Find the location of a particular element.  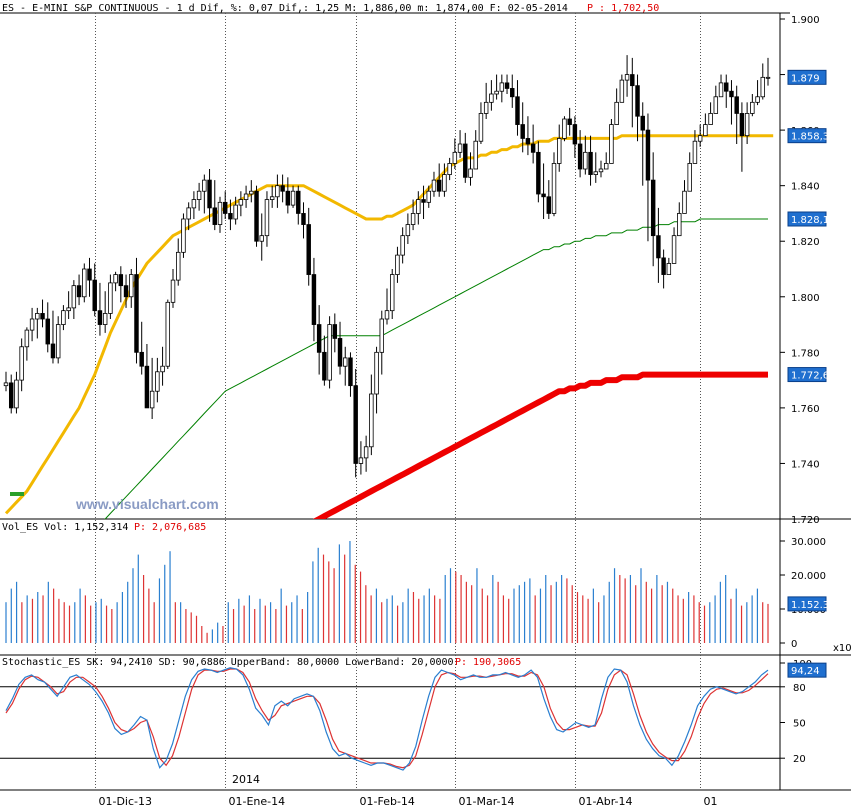

value-badge: 1.879 is located at coordinates (807, 77).